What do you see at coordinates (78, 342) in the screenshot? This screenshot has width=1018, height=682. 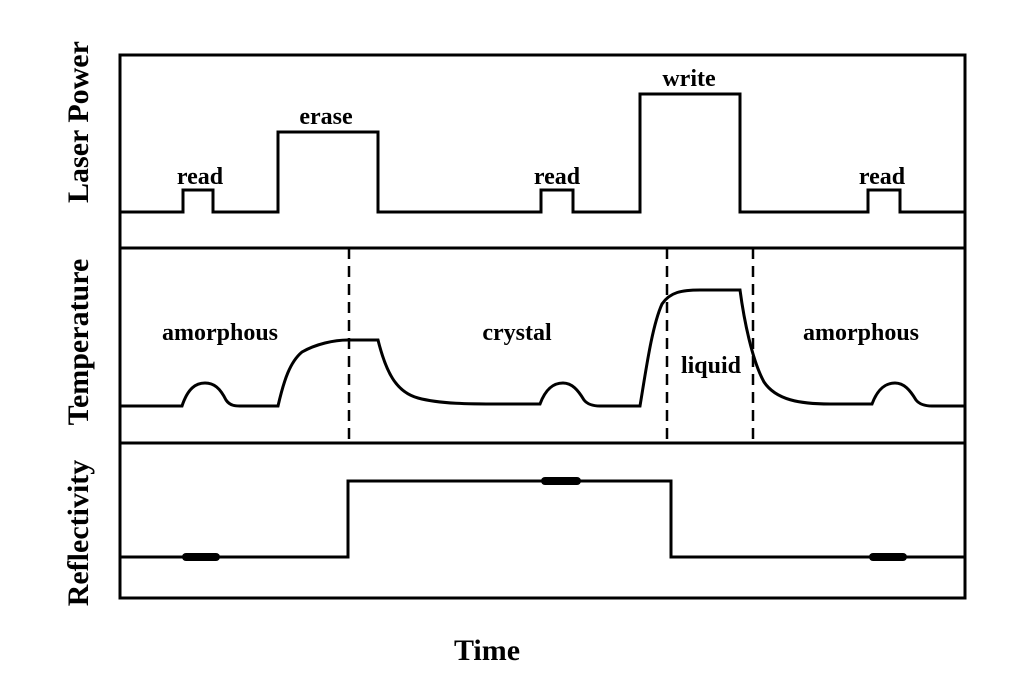 I see `temperature-axis-label: Temperature` at bounding box center [78, 342].